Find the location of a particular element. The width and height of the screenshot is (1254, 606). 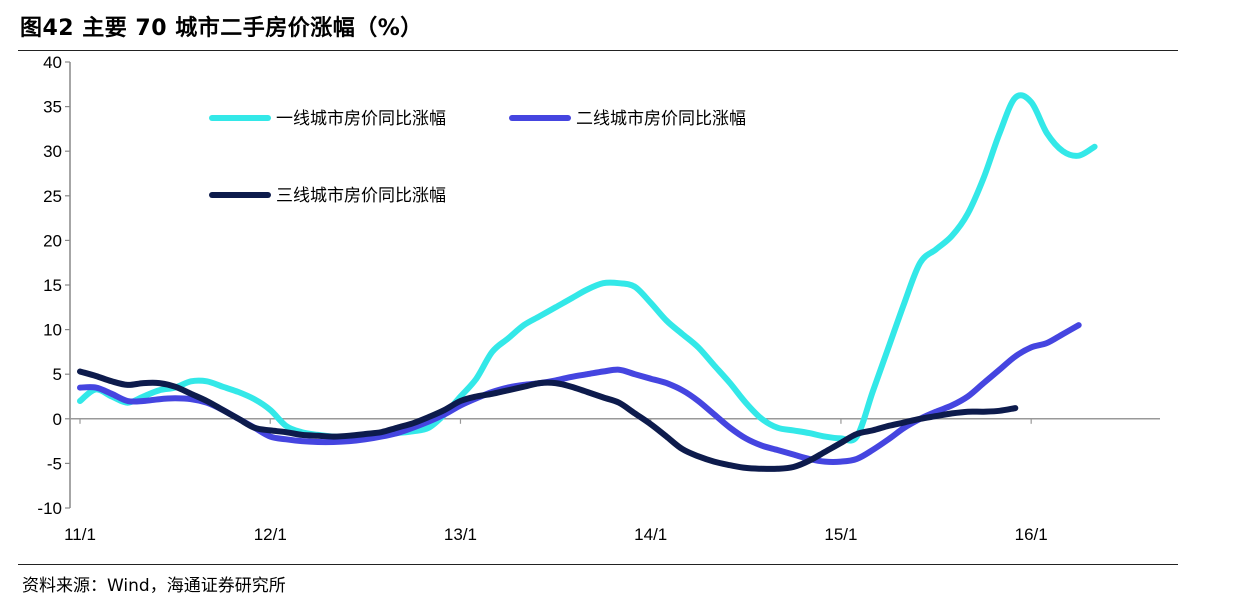

x-tick-label: 11/1 is located at coordinates (80, 534).